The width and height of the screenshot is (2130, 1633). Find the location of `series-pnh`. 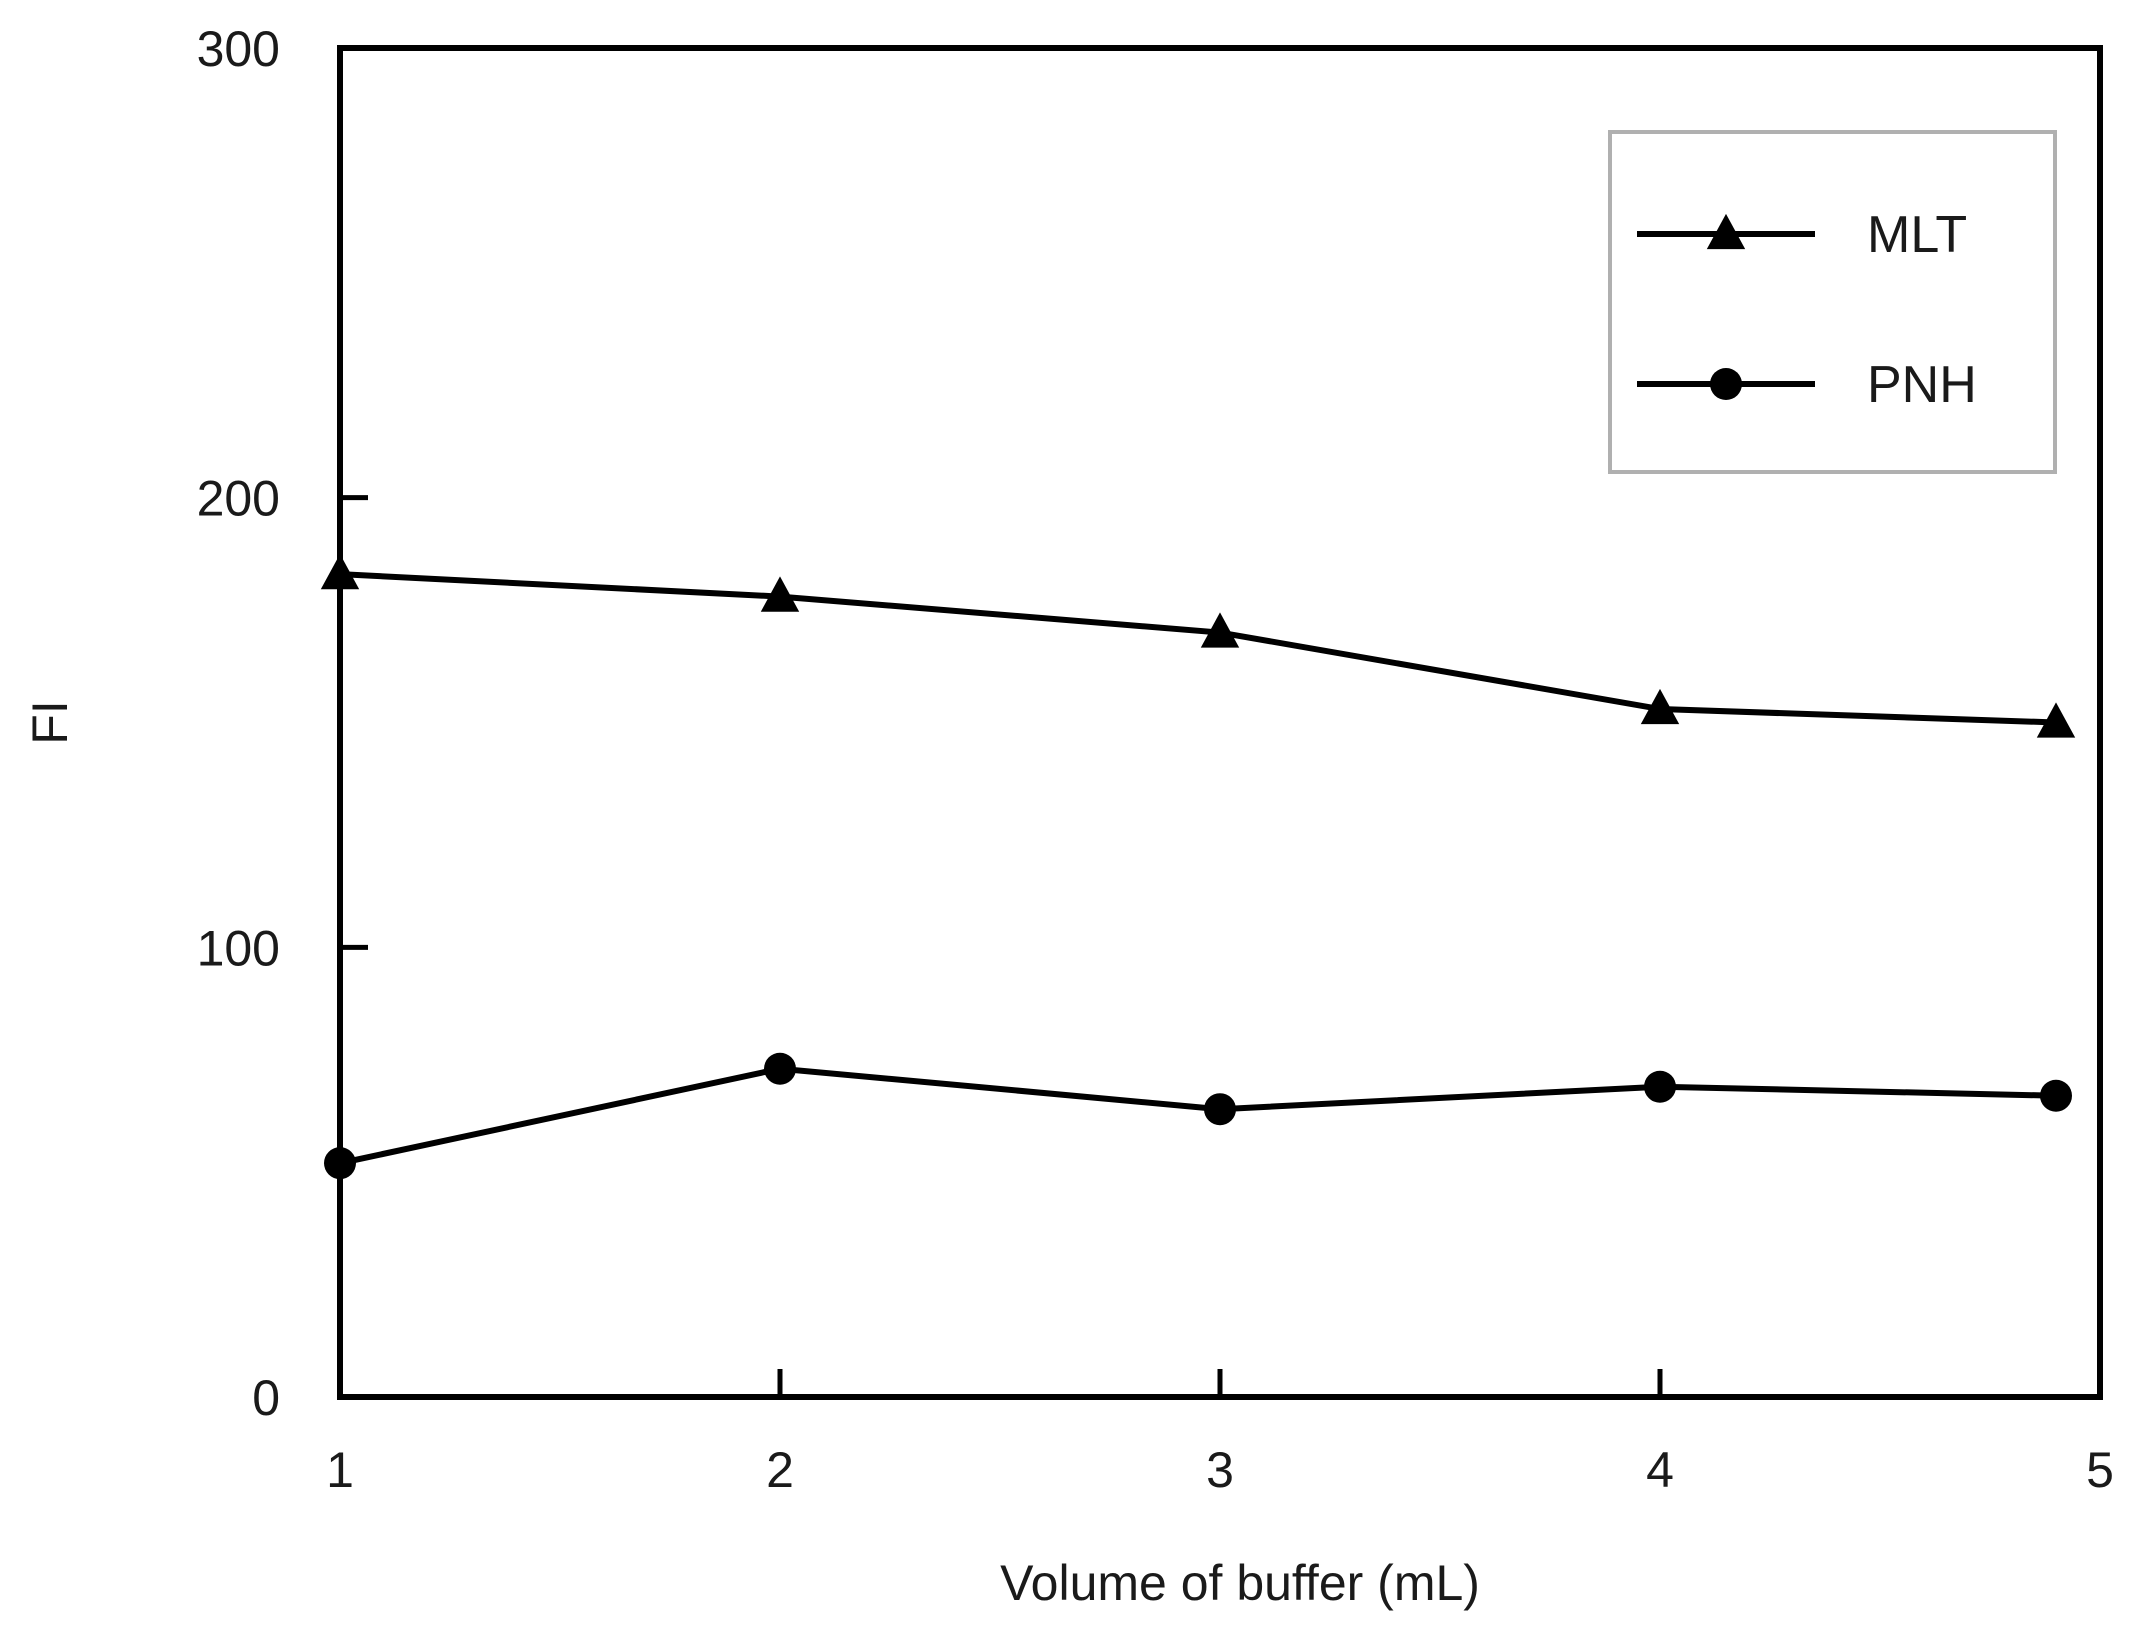

series-pnh is located at coordinates (1198, 1116).